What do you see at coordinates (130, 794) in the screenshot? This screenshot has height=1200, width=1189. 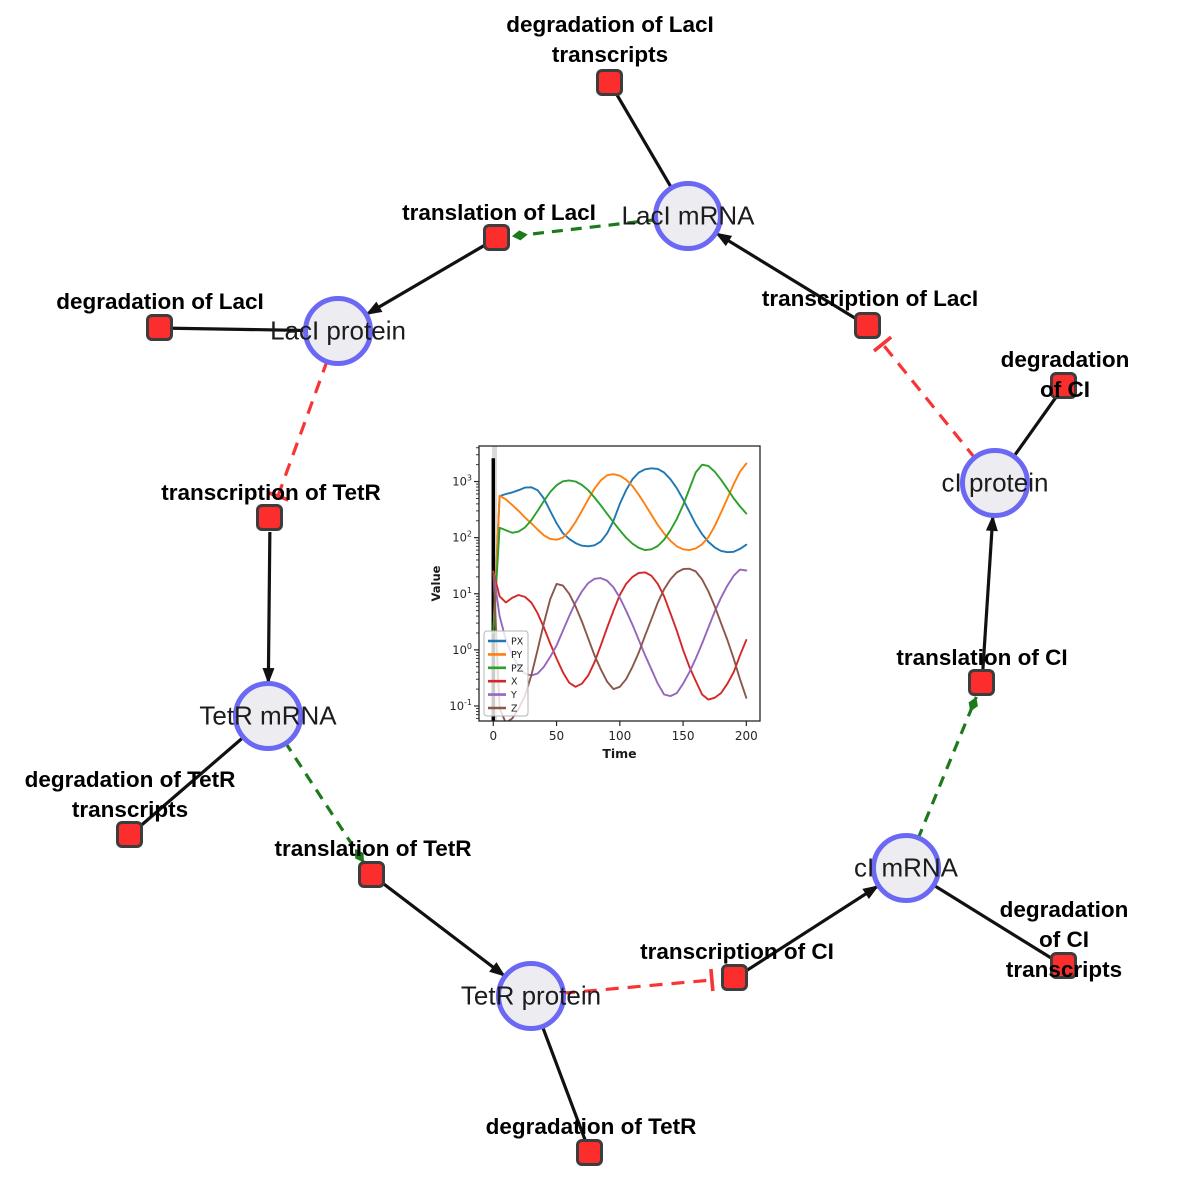 I see `reaction-label-deg_tetr_tr: degradation of TetR transcripts` at bounding box center [130, 794].